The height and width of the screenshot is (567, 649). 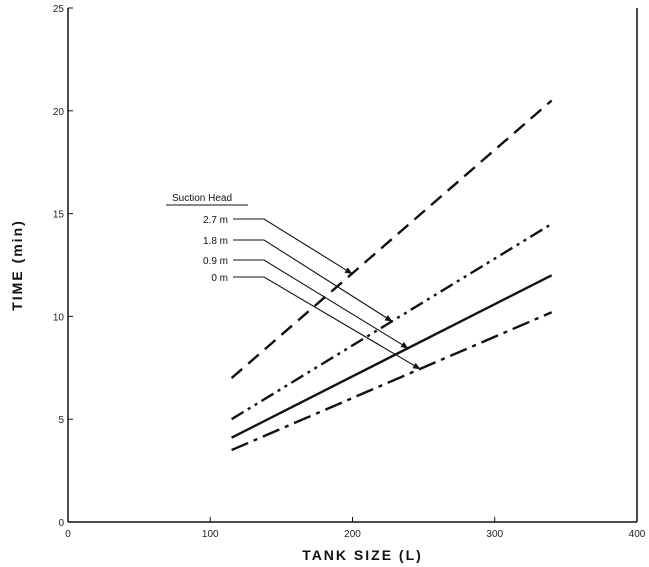 I want to click on x-tick-label: 300, so click(x=494, y=534).